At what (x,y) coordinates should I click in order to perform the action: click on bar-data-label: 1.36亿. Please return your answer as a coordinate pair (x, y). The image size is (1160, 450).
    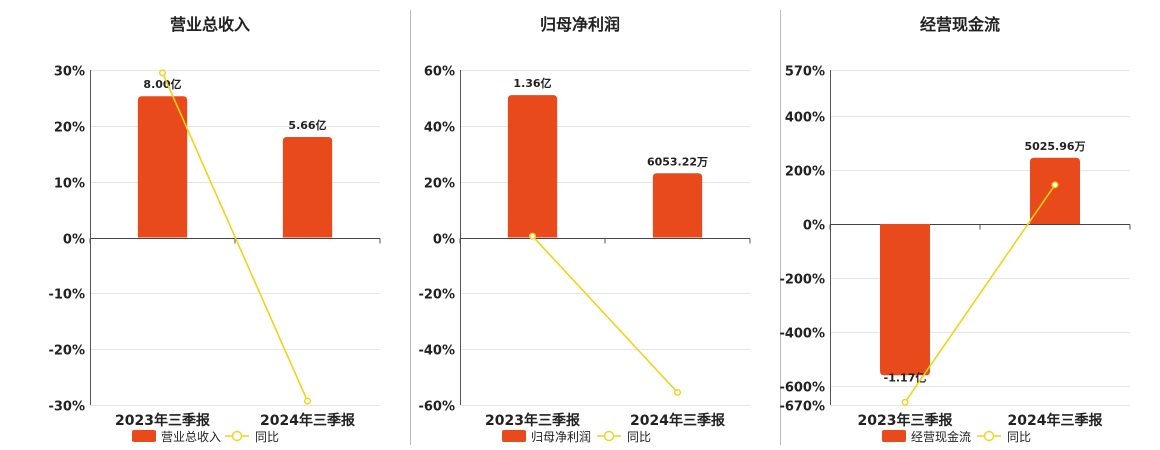
    Looking at the image, I should click on (532, 83).